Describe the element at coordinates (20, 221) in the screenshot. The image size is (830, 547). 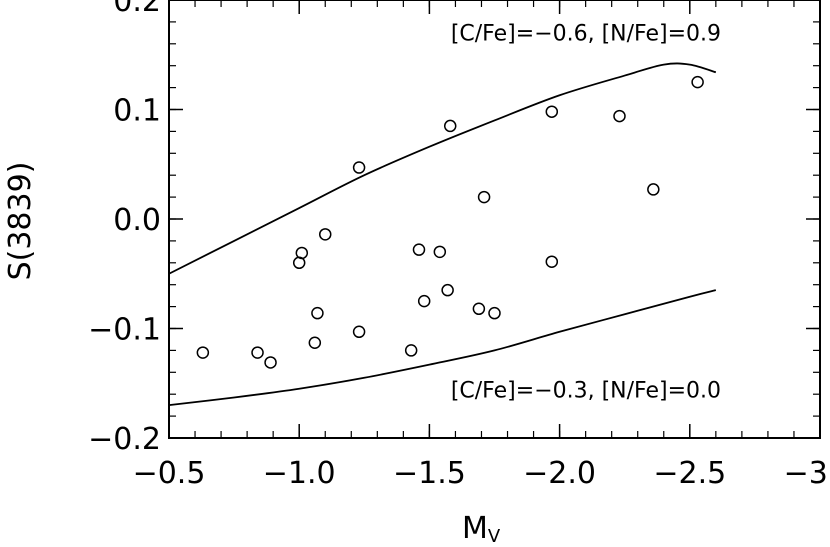
I see `y-axis-title: S(3839)` at that location.